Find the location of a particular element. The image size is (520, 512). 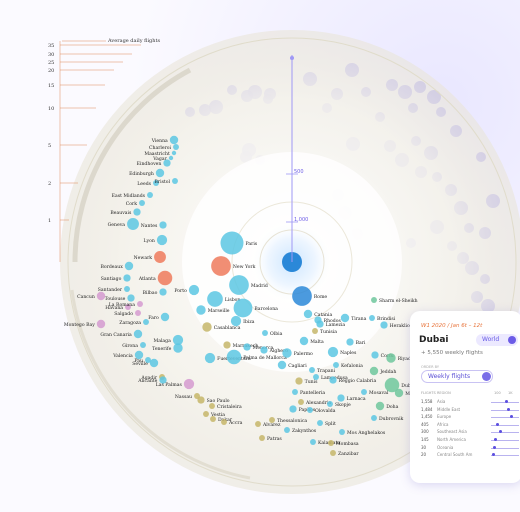

sort-dropdown: Weekly flights is located at coordinates (457, 376).